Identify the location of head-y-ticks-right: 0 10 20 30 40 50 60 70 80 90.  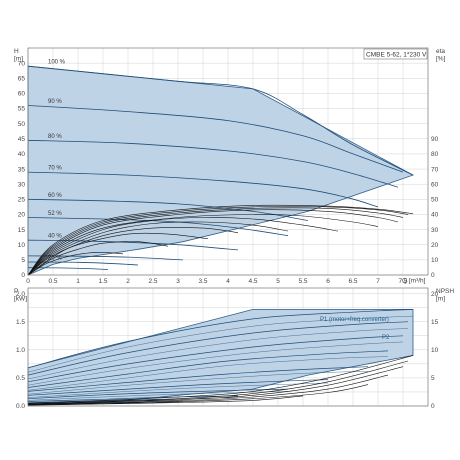
(435, 207).